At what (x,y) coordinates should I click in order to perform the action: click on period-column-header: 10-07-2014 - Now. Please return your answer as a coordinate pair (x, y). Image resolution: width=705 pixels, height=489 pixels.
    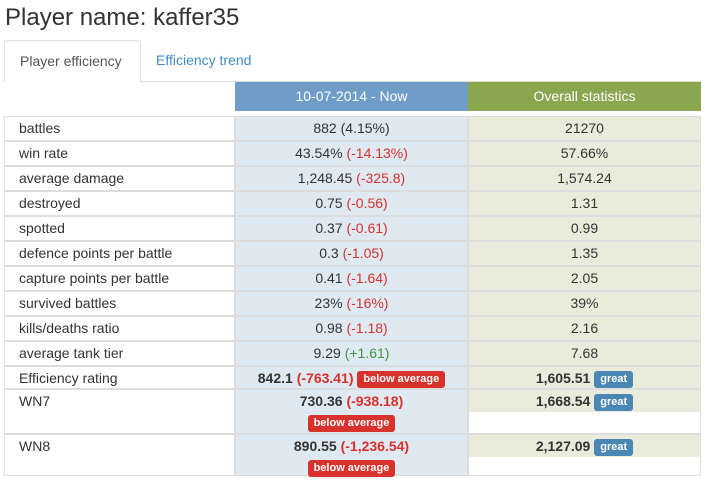
    Looking at the image, I should click on (351, 96).